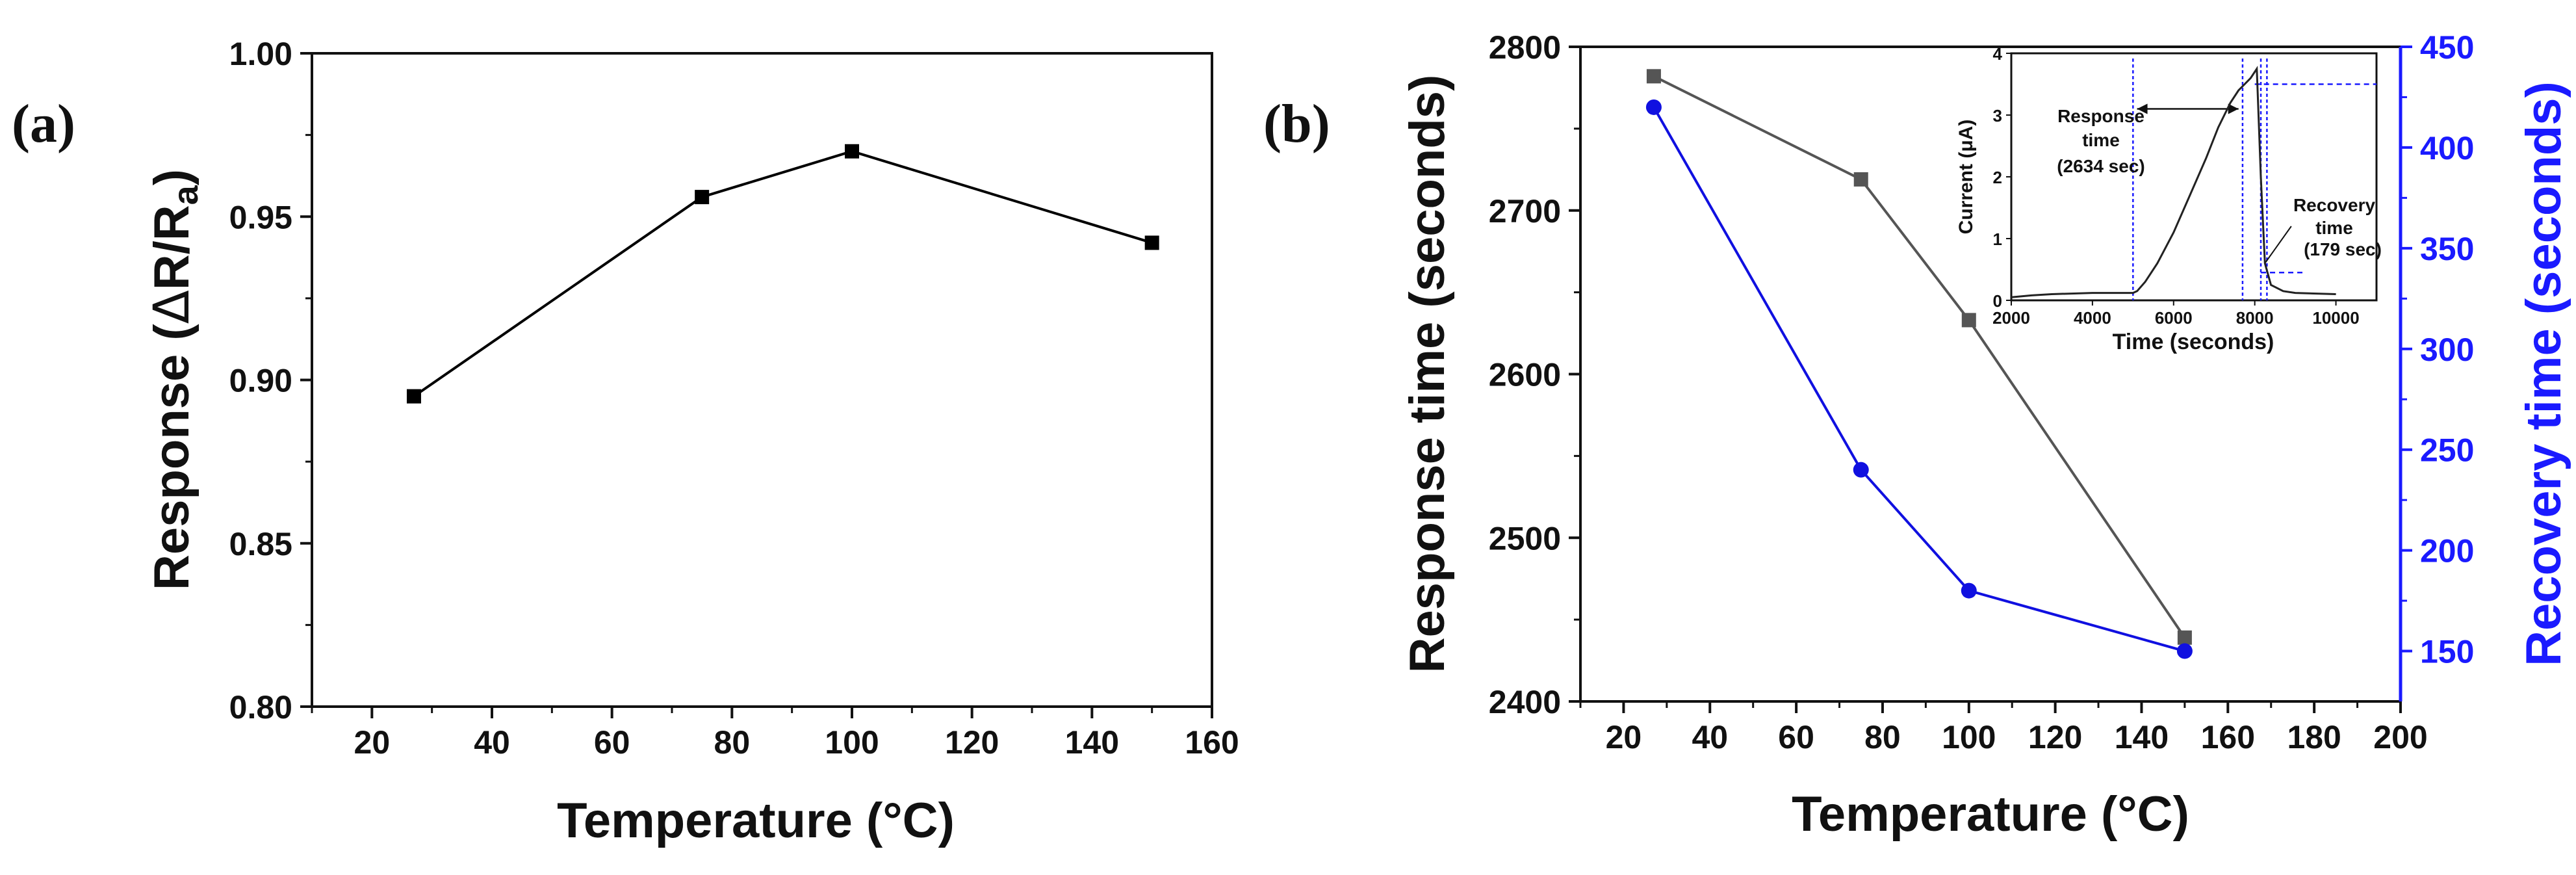 The height and width of the screenshot is (875, 2576). What do you see at coordinates (186, 195) in the screenshot?
I see `y-label-subscript: a` at bounding box center [186, 195].